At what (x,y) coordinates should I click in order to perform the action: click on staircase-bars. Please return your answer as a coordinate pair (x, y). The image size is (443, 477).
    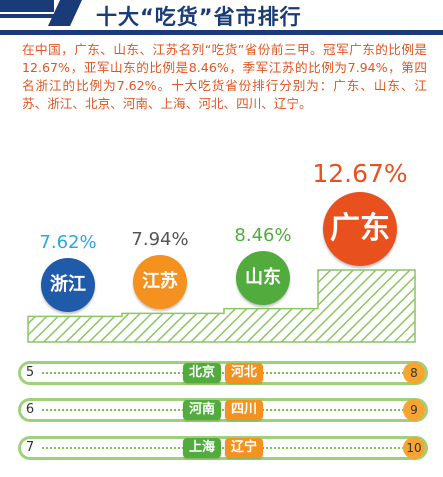
    Looking at the image, I should click on (221, 306).